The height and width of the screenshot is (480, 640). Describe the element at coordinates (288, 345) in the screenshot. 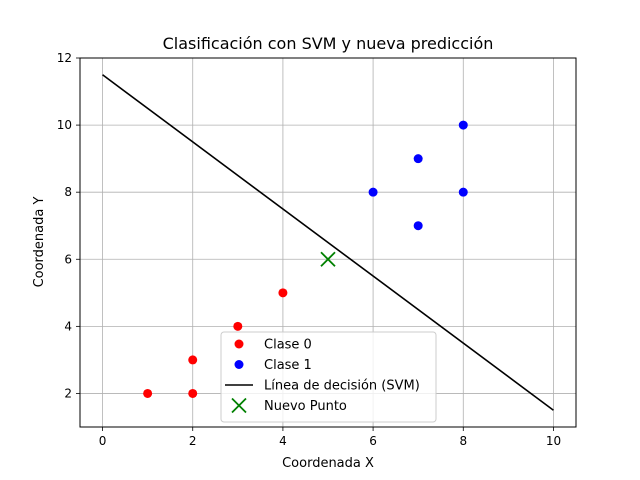

I see `legend-label: Clase 0` at that location.